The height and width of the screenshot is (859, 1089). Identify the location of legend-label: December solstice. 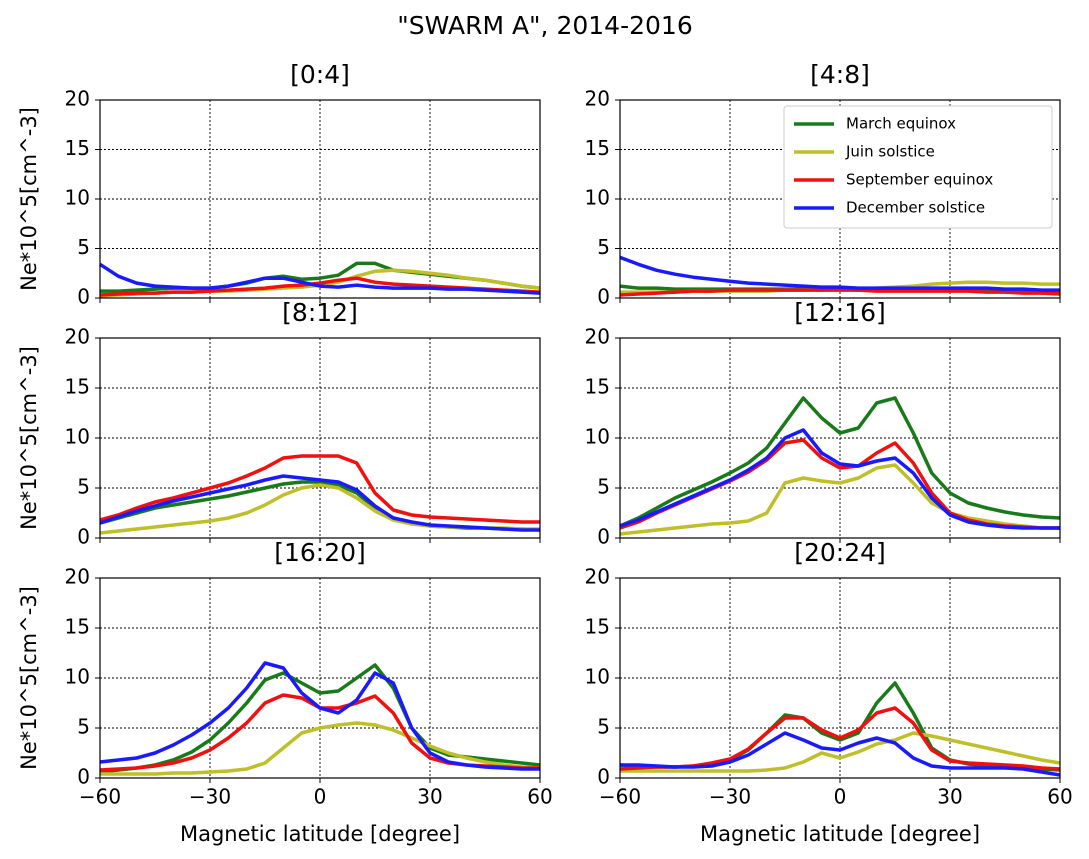
(915, 208).